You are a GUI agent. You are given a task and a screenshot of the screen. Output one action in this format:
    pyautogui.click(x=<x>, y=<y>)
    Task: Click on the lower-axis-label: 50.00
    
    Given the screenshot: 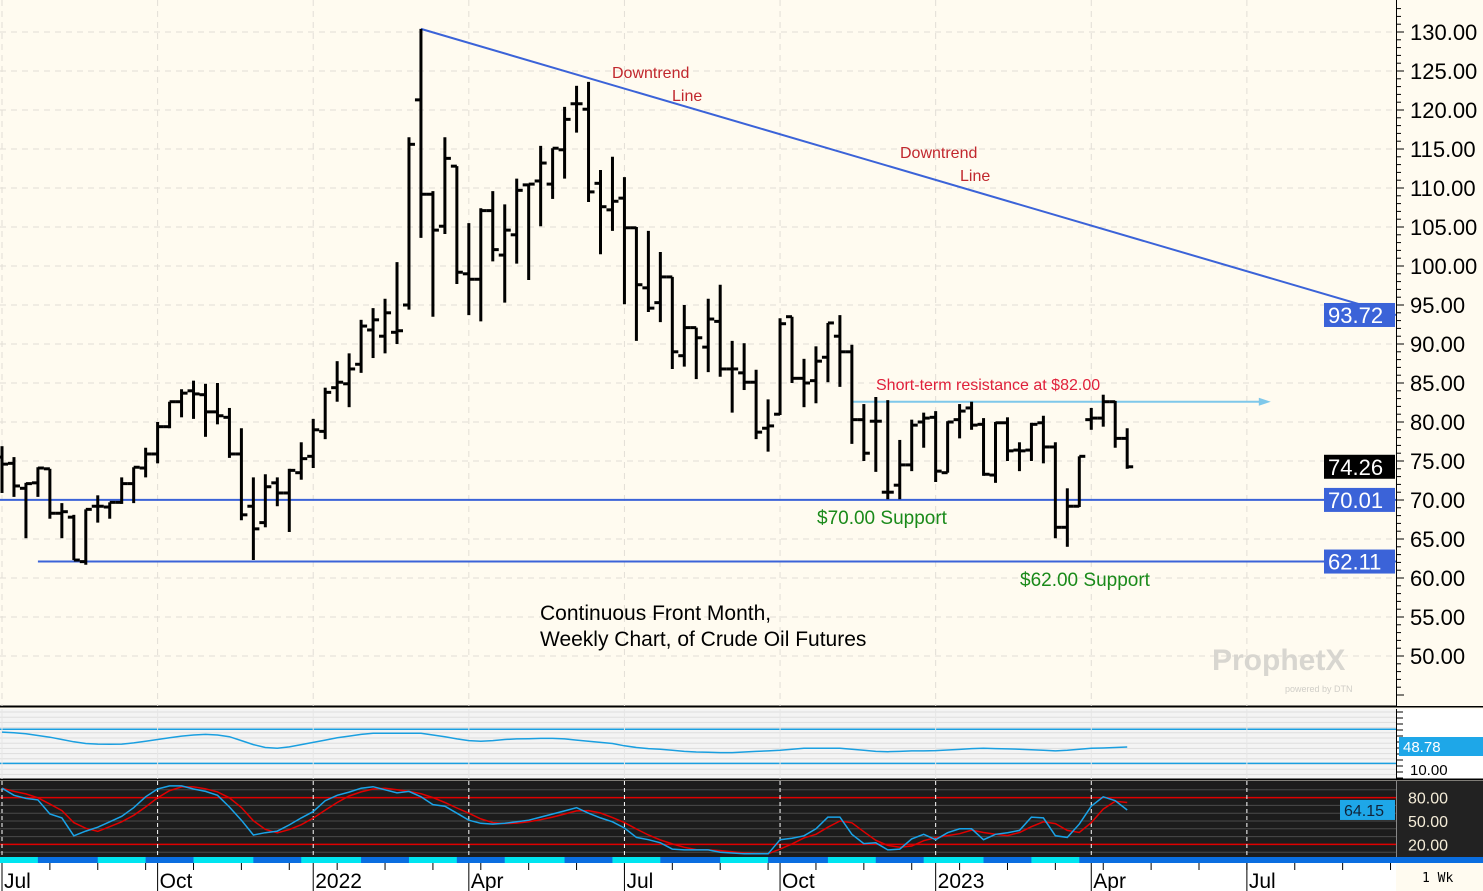 What is the action you would take?
    pyautogui.click(x=1428, y=822)
    